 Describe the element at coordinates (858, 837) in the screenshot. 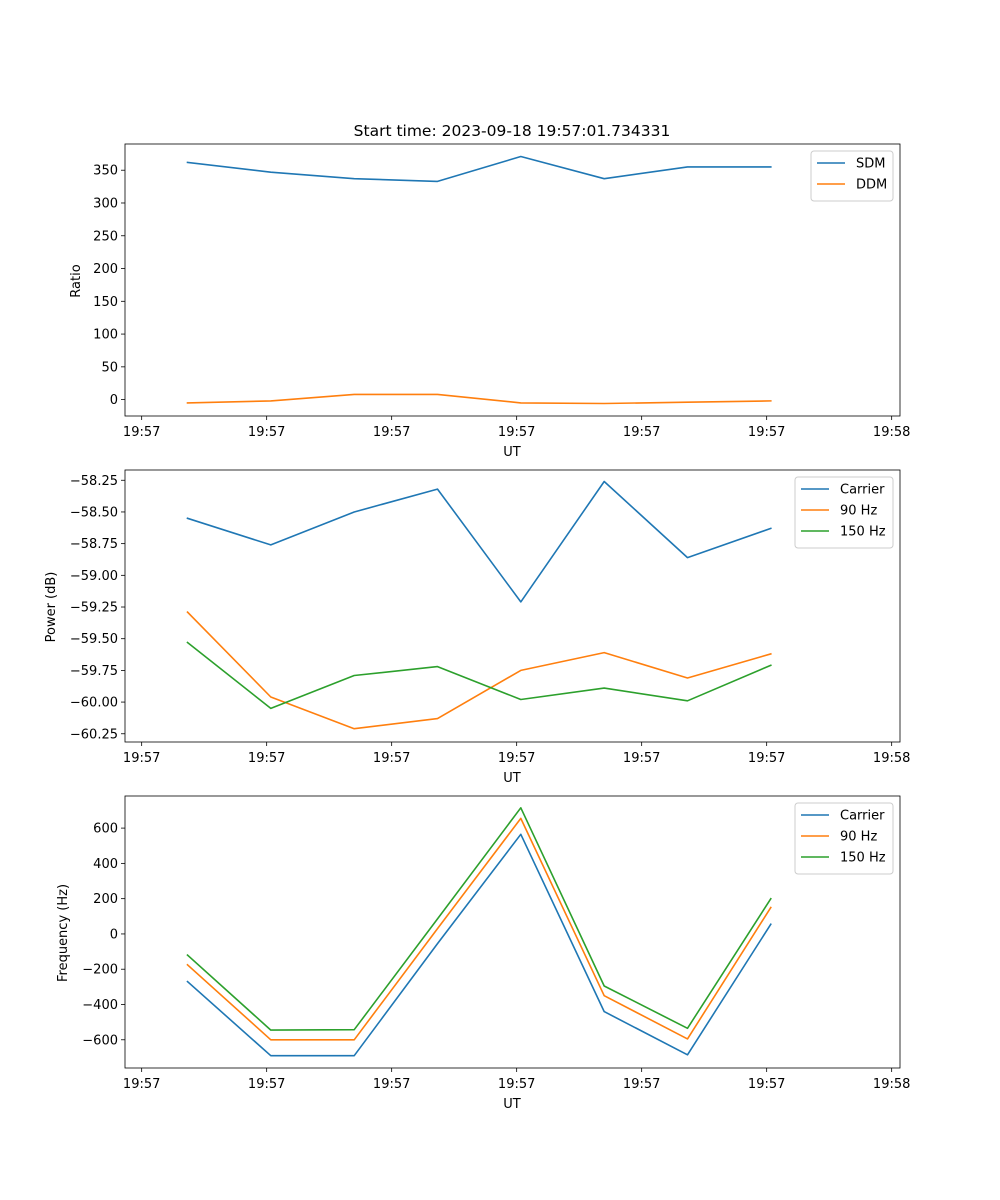

I see `frequency-legend-label: 90 Hz` at that location.